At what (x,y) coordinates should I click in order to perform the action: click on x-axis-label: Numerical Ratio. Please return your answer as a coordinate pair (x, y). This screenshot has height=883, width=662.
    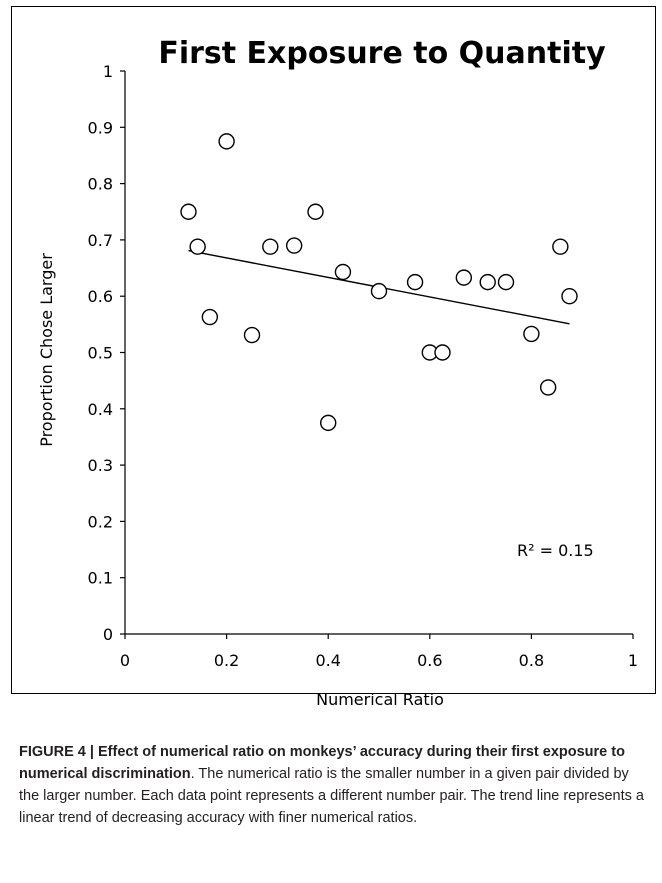
    Looking at the image, I should click on (380, 699).